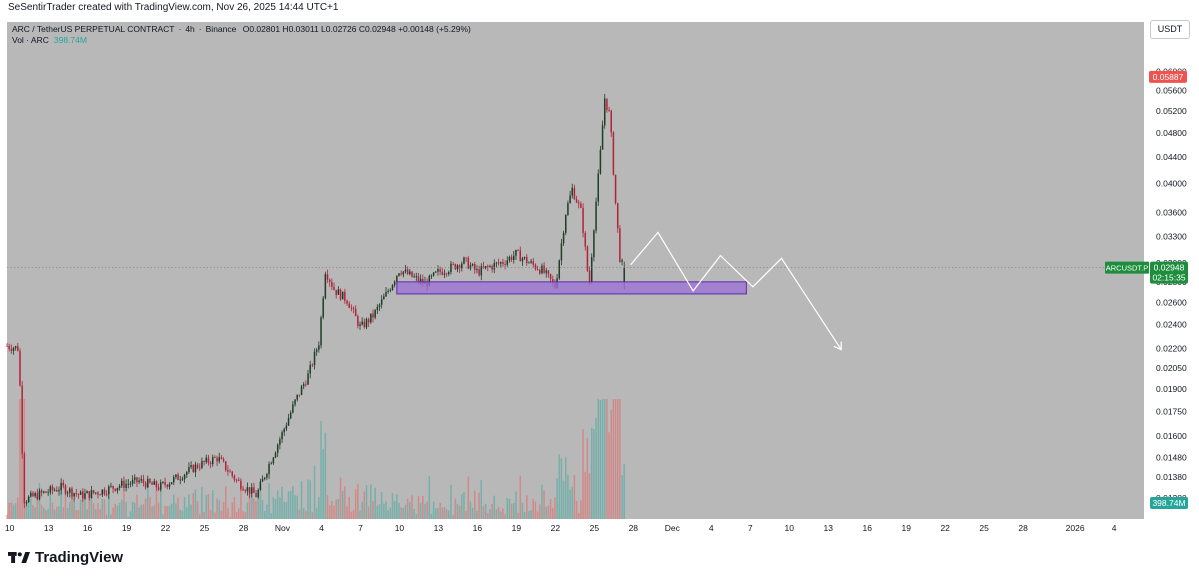 This screenshot has height=577, width=1199. Describe the element at coordinates (93, 29) in the screenshot. I see `symbol-title: ARC / TetherUS PERPETUAL CONTRACT` at that location.